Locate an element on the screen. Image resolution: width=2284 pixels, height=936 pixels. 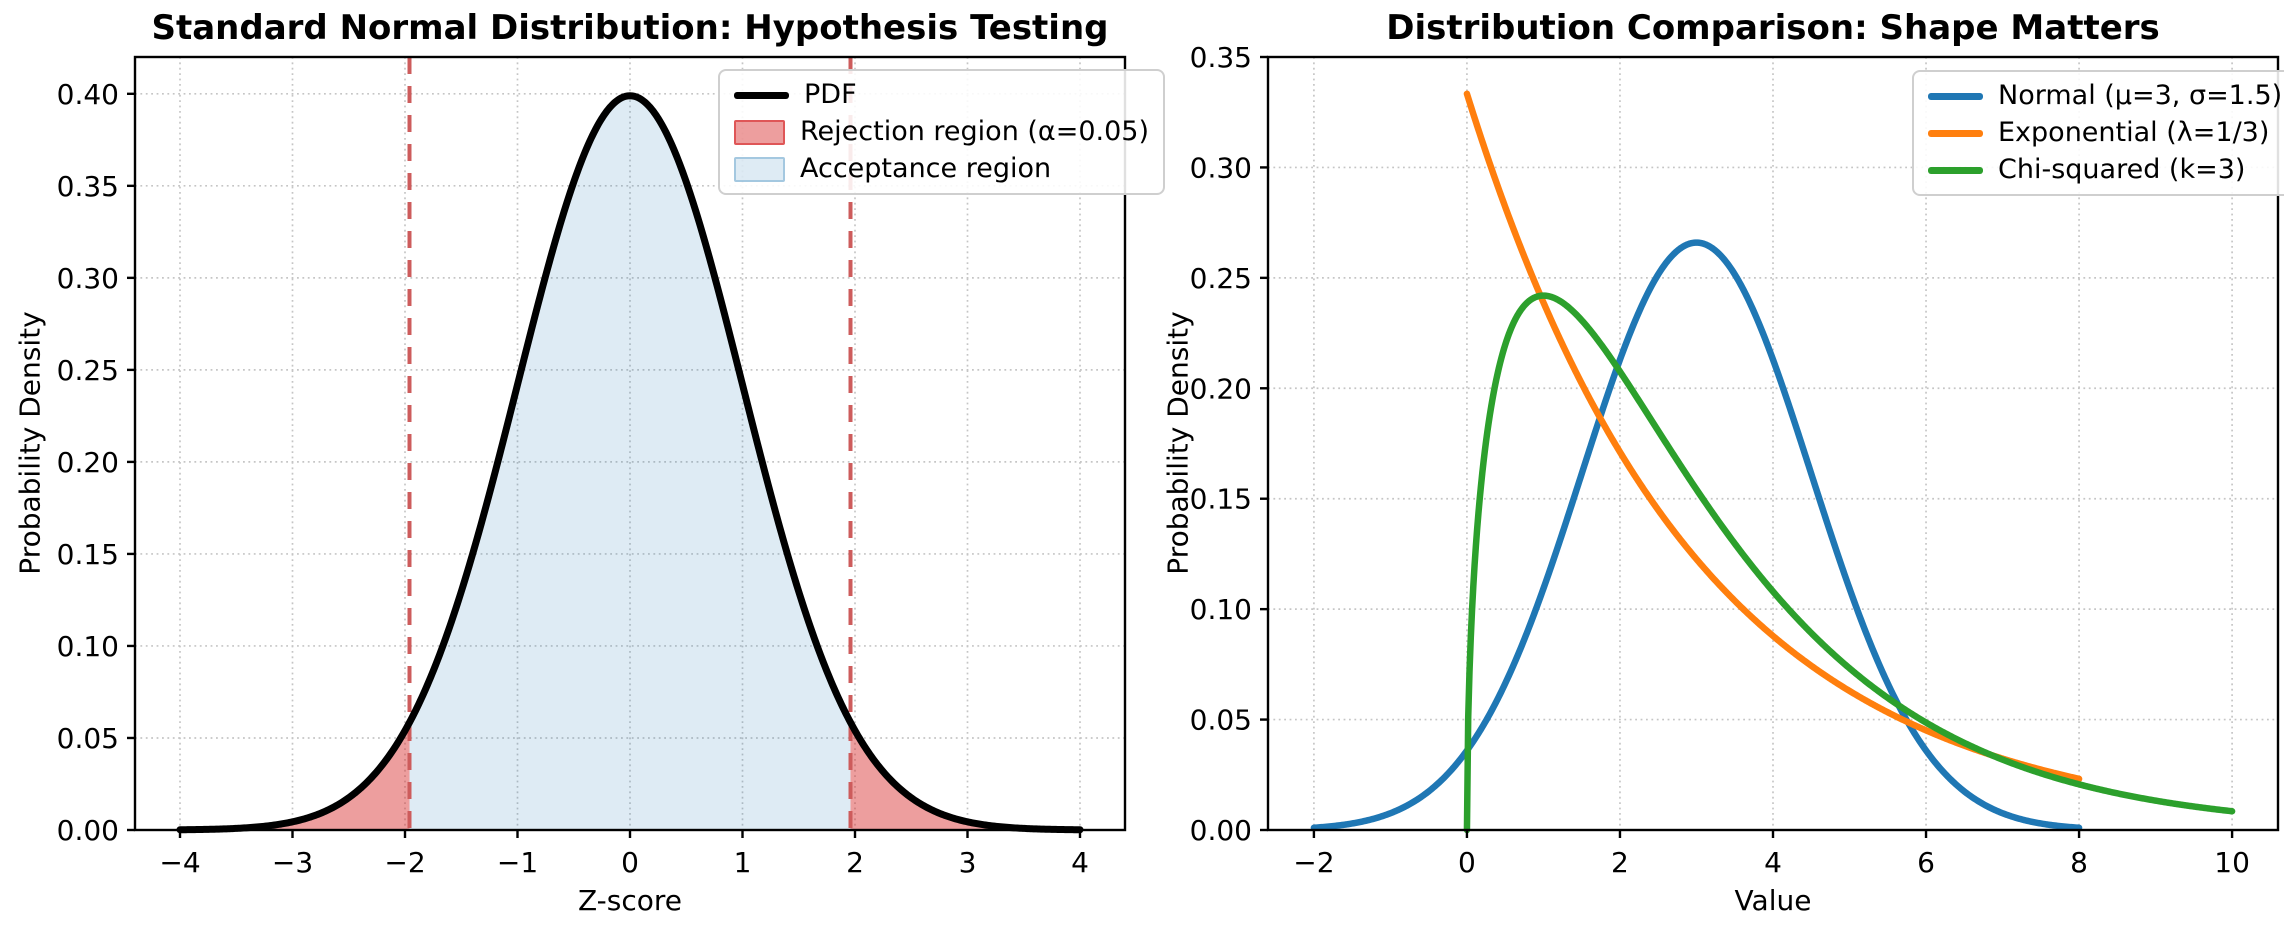
legend-item: Acceptance region is located at coordinates (941, 169).